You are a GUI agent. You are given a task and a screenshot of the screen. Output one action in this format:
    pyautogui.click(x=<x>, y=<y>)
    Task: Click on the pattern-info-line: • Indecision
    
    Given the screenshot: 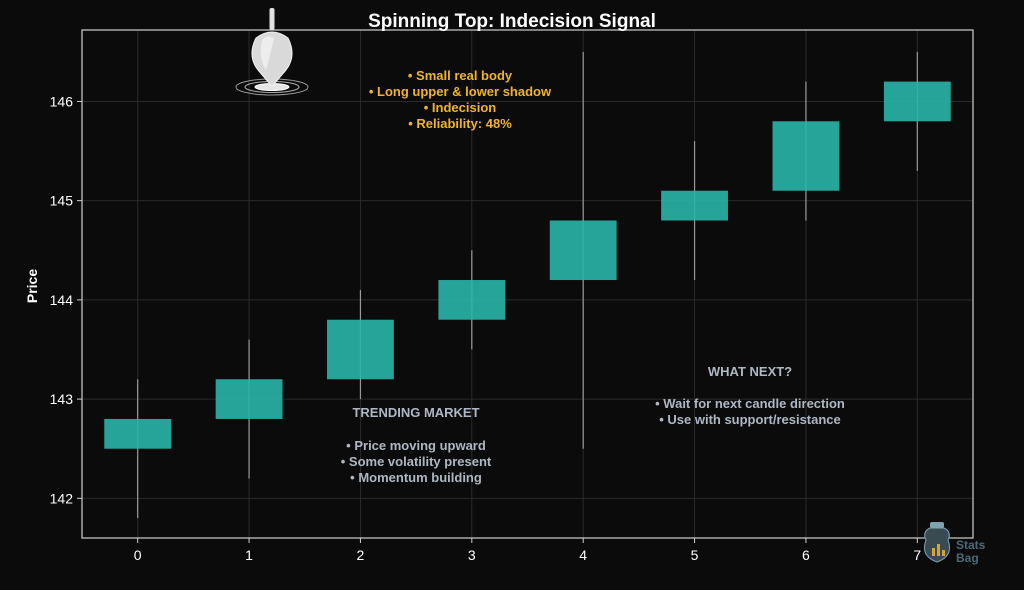 What is the action you would take?
    pyautogui.click(x=460, y=107)
    